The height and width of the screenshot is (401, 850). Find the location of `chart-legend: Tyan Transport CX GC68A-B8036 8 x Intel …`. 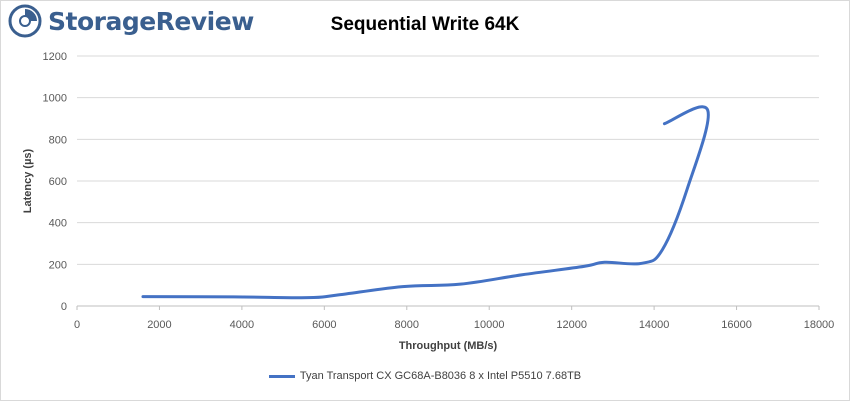

chart-legend: Tyan Transport CX GC68A-B8036 8 x Intel … is located at coordinates (425, 376).